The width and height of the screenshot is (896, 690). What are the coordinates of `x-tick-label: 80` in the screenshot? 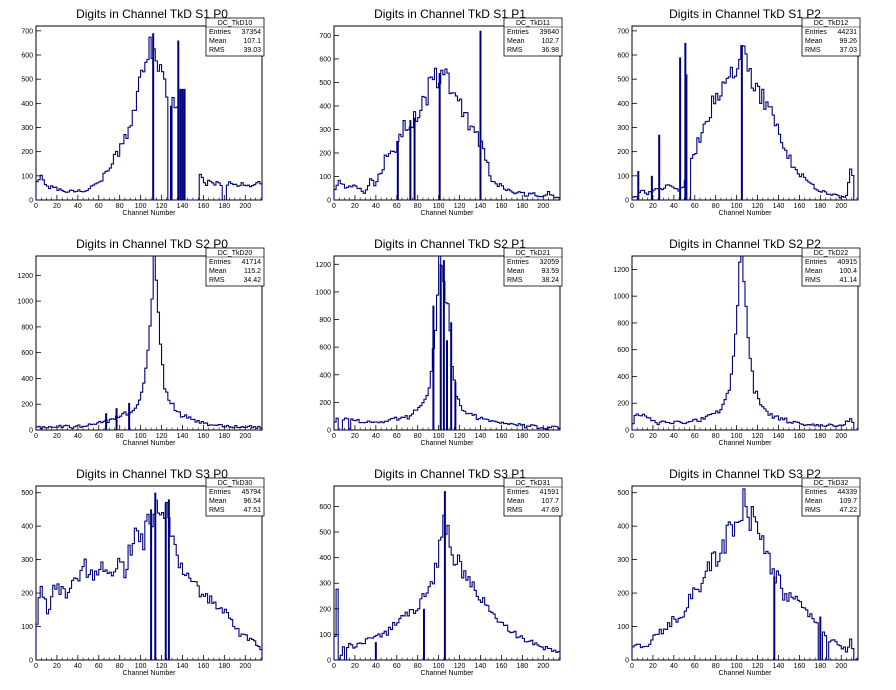 It's located at (120, 436).